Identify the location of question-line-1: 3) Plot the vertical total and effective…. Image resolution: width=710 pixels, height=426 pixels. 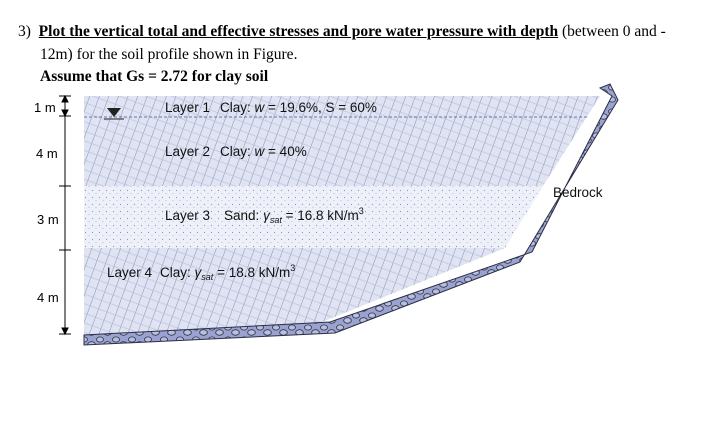
(342, 32).